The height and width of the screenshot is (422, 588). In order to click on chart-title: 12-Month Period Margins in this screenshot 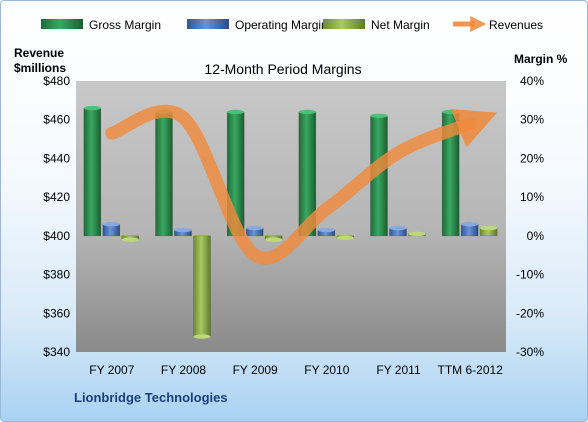, I will do `click(282, 69)`.